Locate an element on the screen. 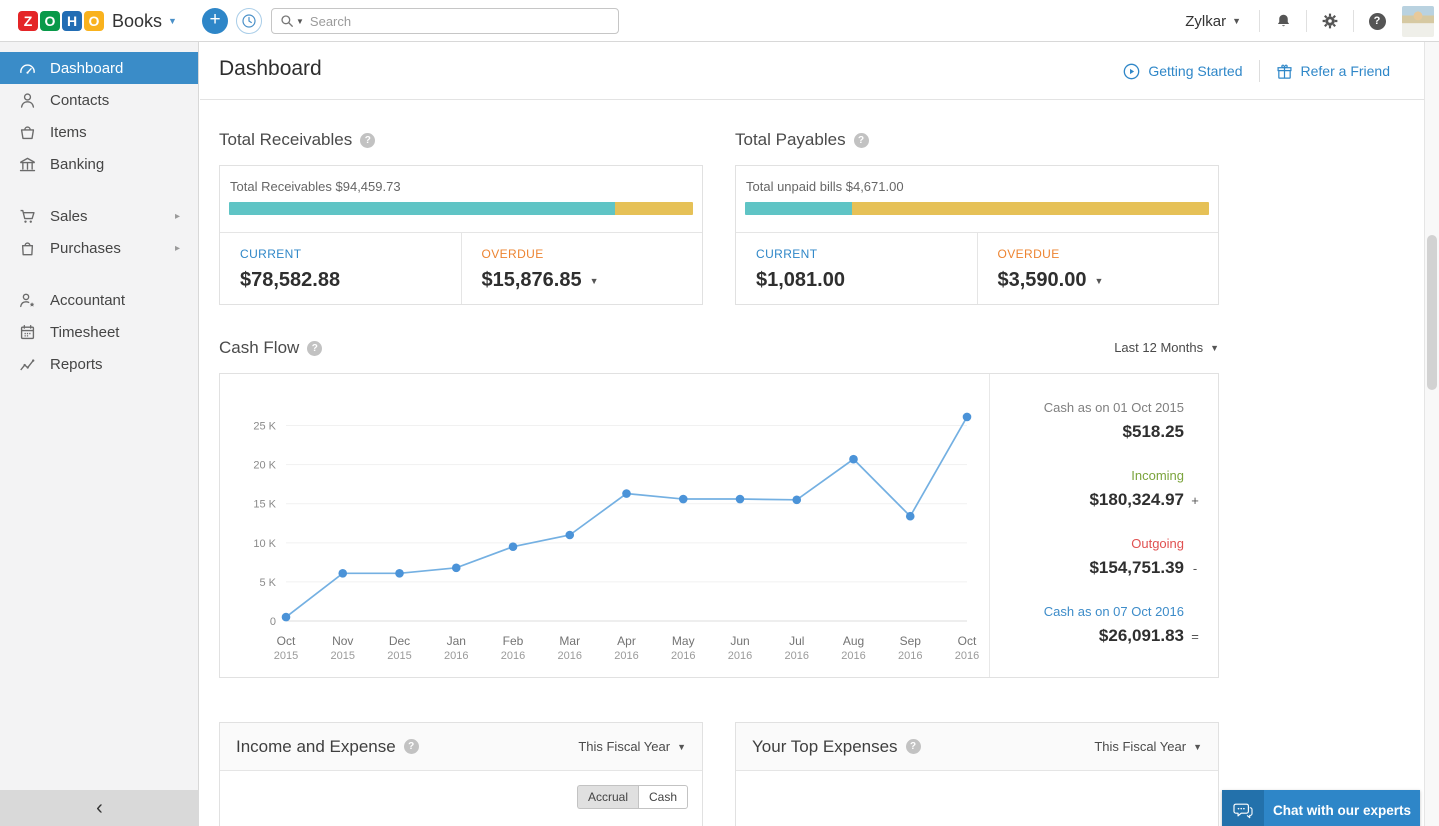  recent-history-button is located at coordinates (249, 21).